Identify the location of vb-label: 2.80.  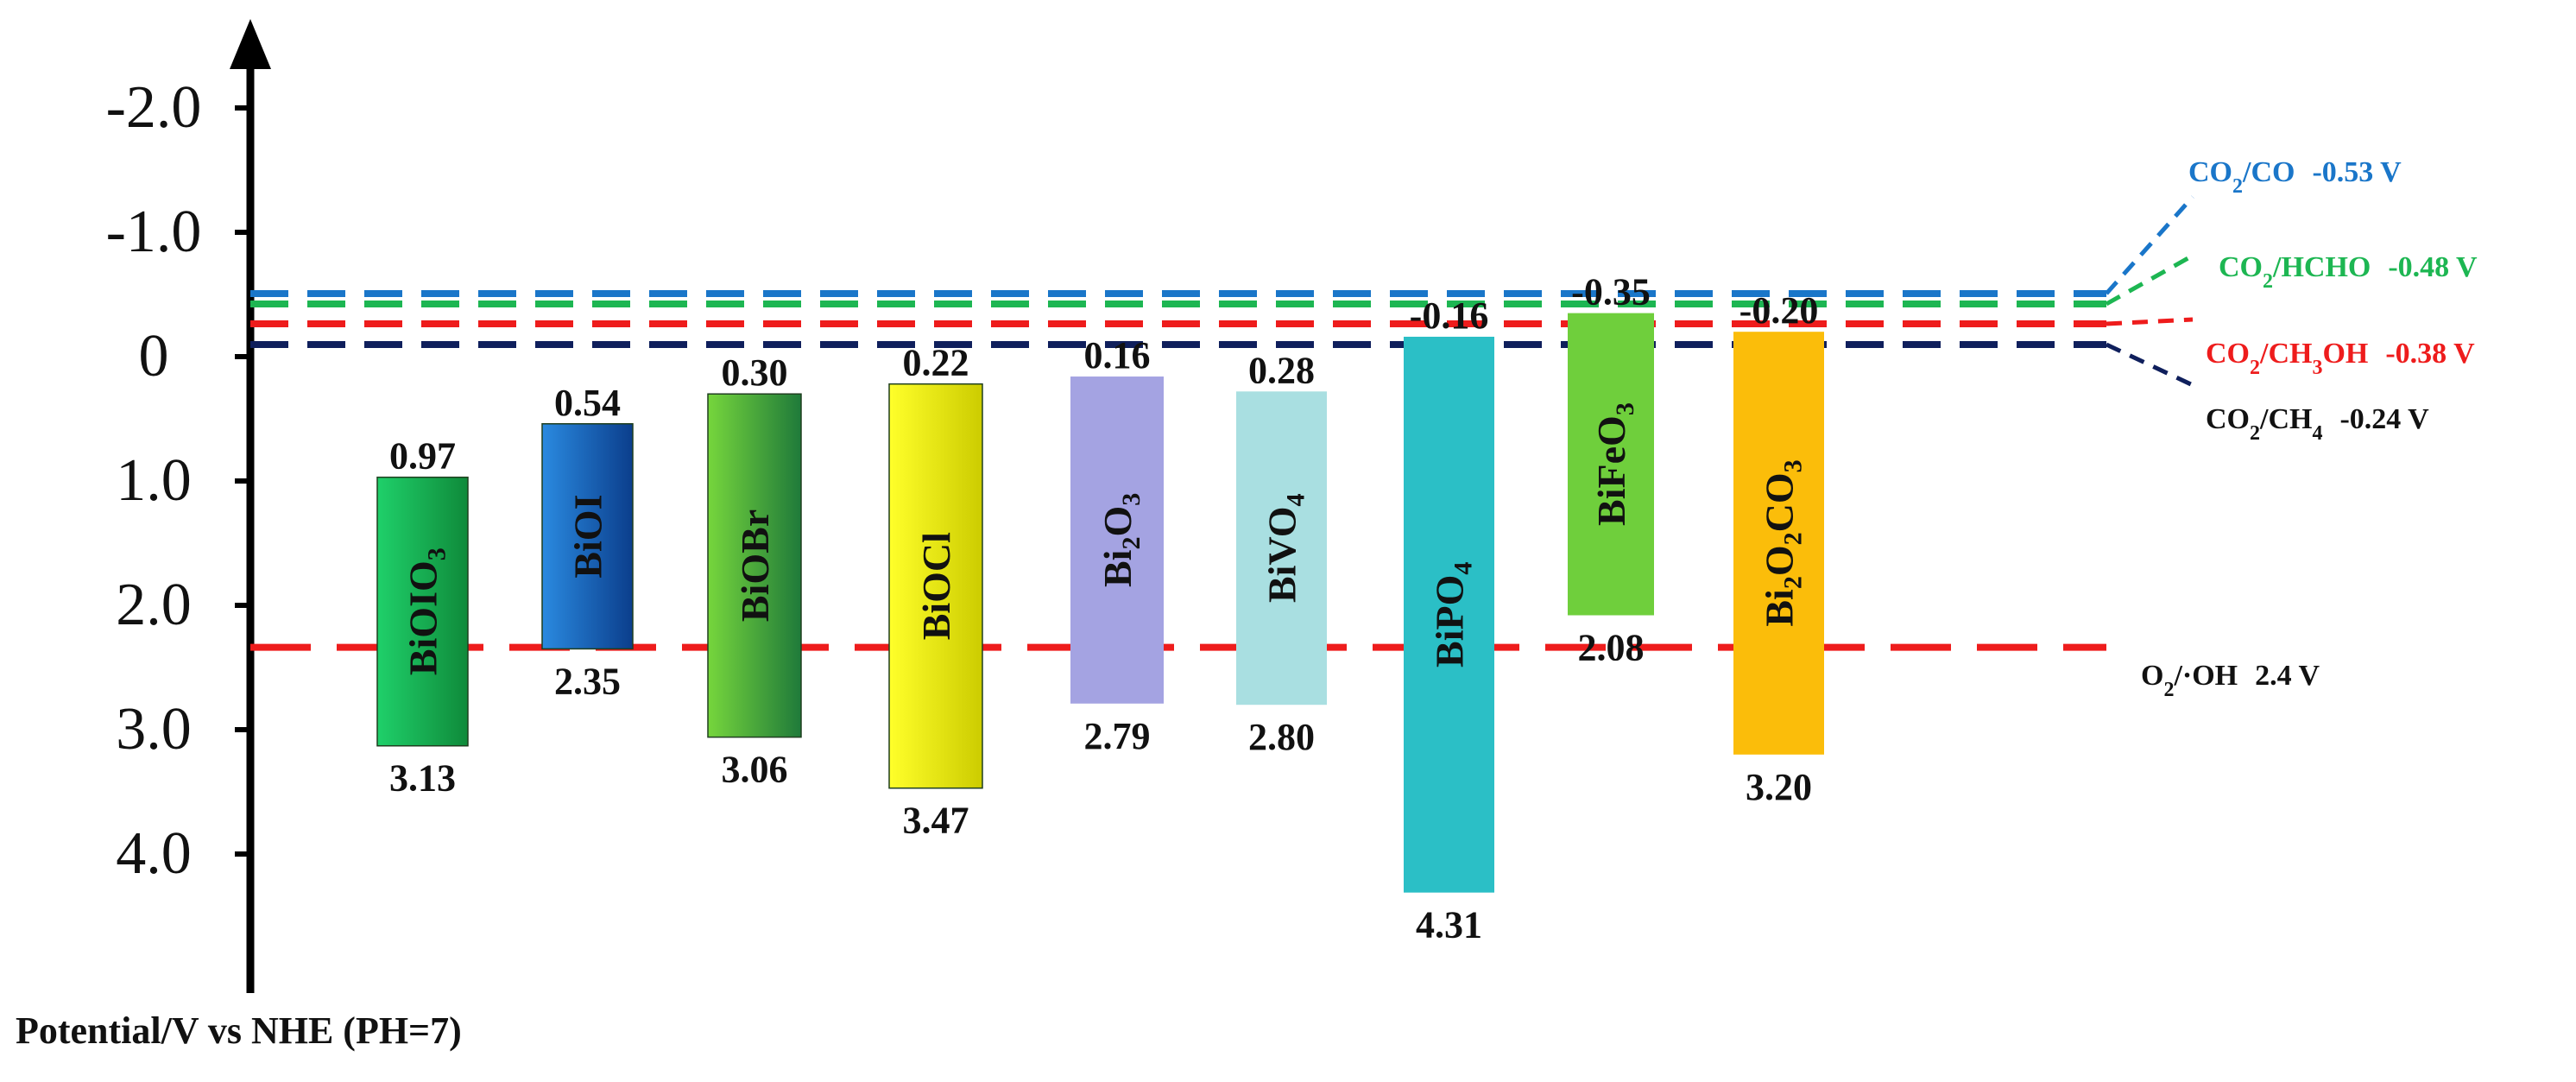
(1281, 737).